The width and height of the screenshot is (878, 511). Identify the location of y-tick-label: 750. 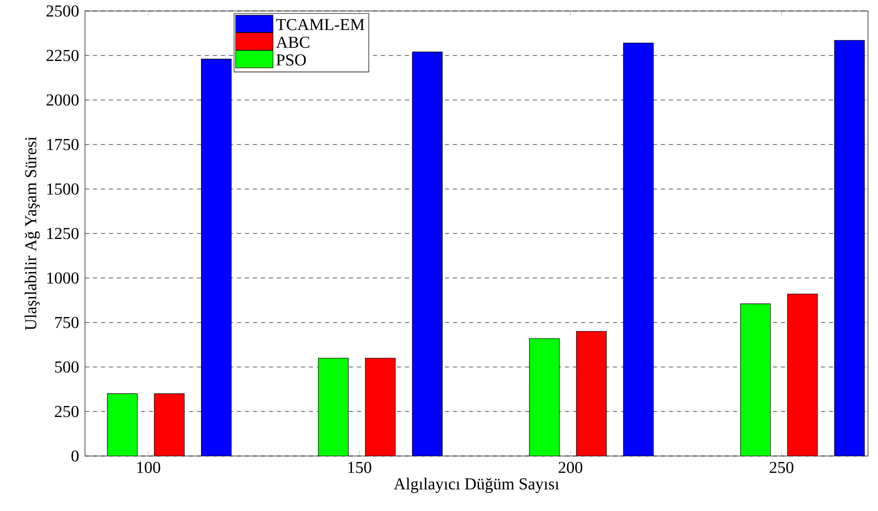
(67, 322).